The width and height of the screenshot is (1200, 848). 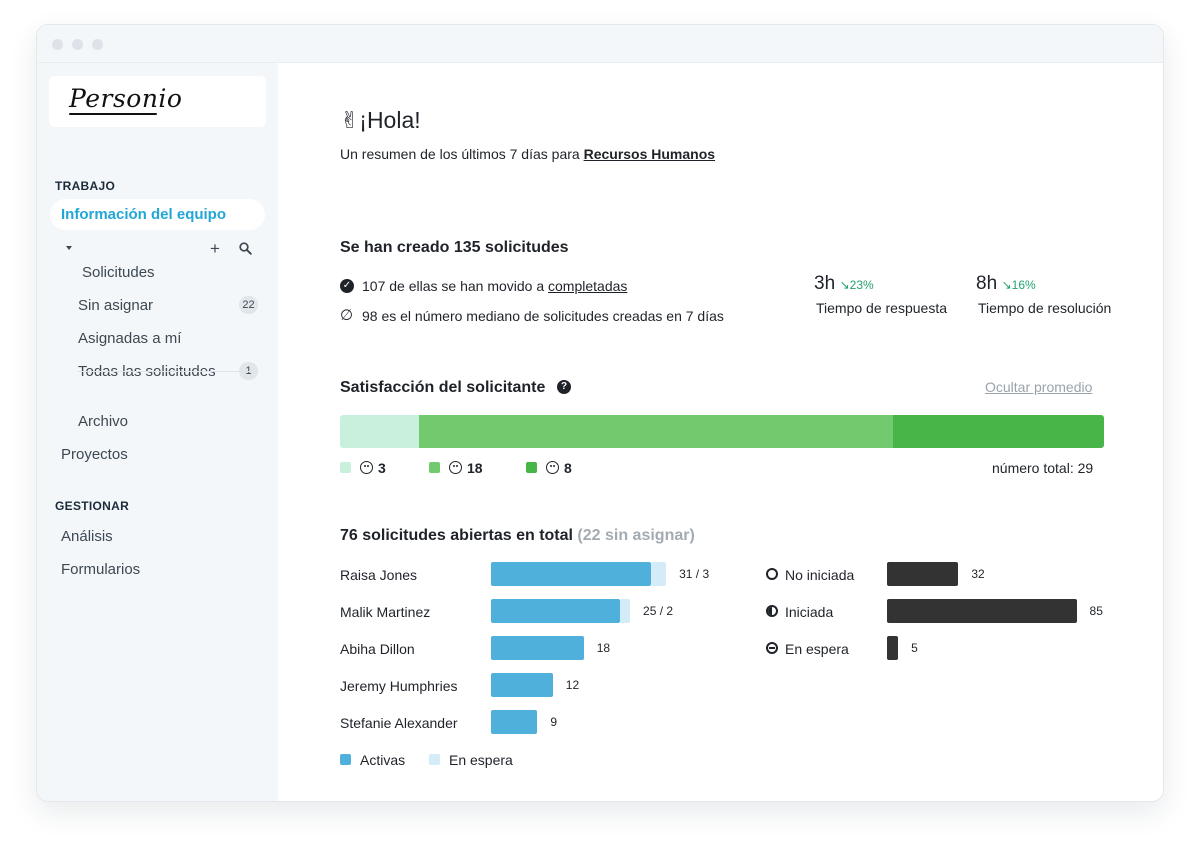 What do you see at coordinates (603, 648) in the screenshot?
I see `person-value-label: 18` at bounding box center [603, 648].